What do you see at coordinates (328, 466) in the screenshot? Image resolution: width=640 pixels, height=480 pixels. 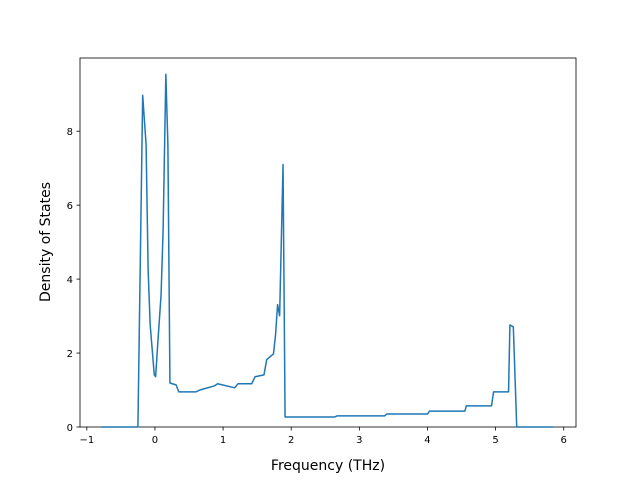 I see `x-axis-label: Frequency (THz)` at bounding box center [328, 466].